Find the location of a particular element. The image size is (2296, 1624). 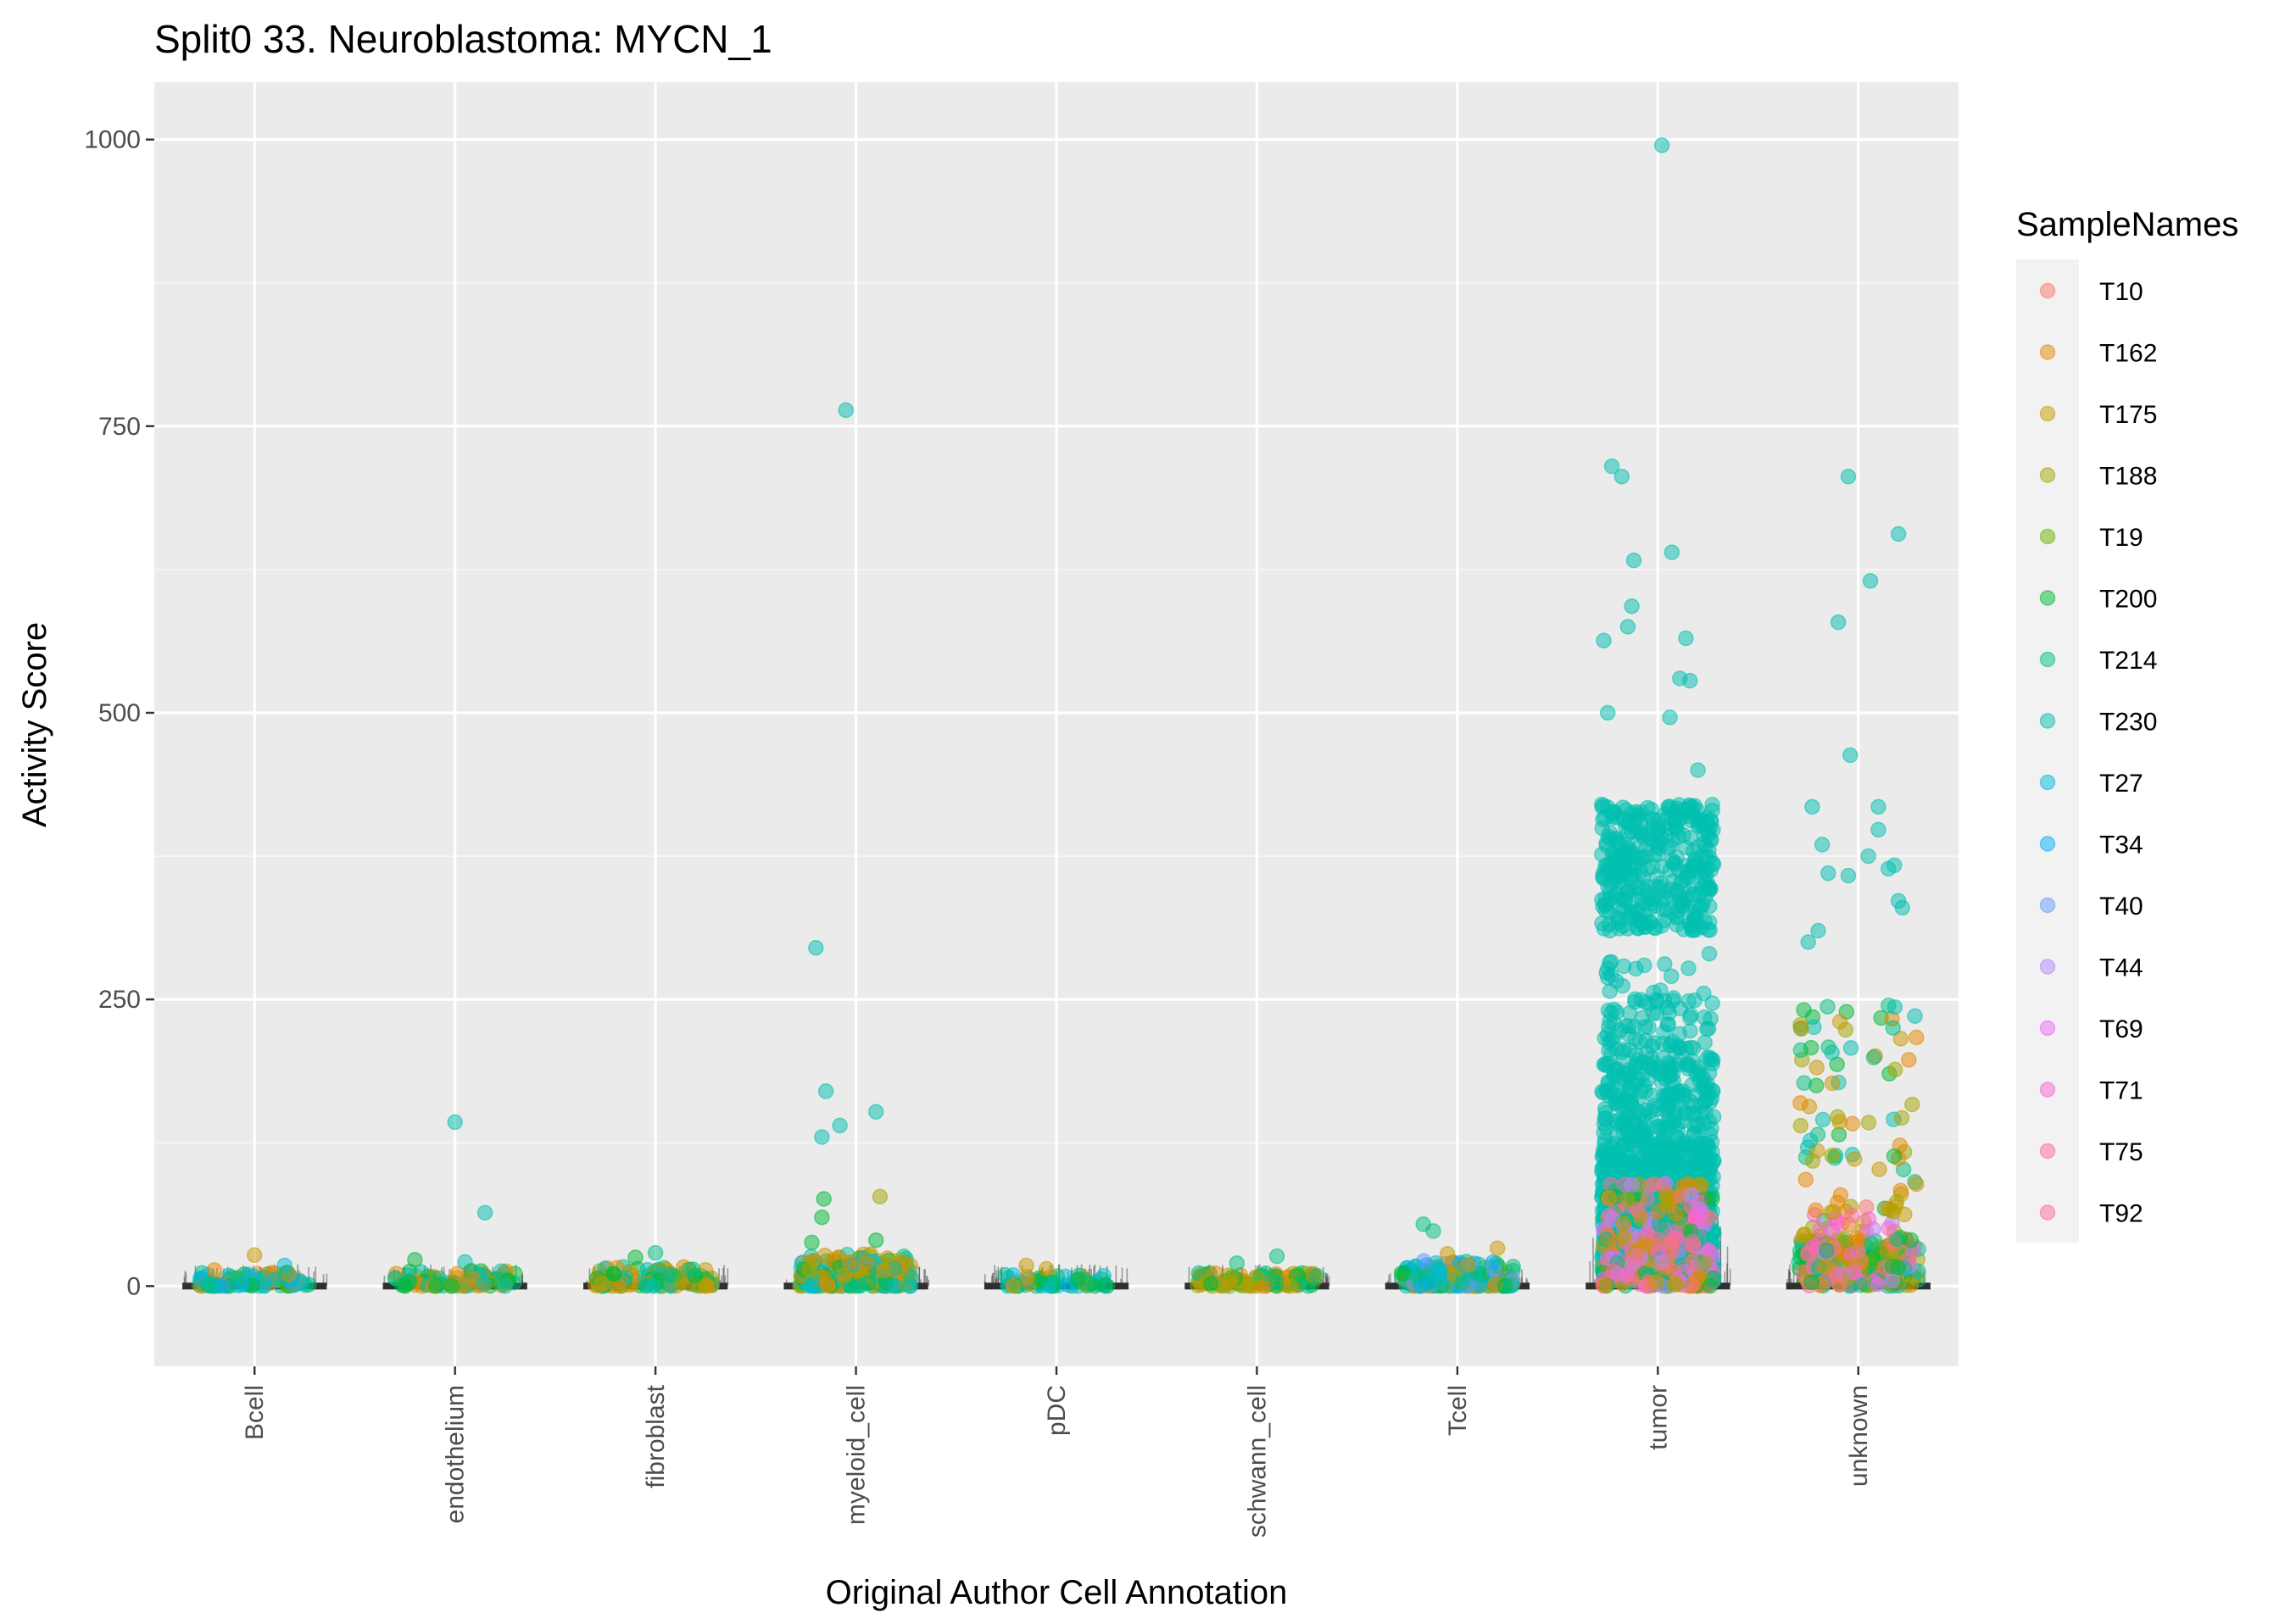

x-tick-label: Bcell is located at coordinates (255, 1412).